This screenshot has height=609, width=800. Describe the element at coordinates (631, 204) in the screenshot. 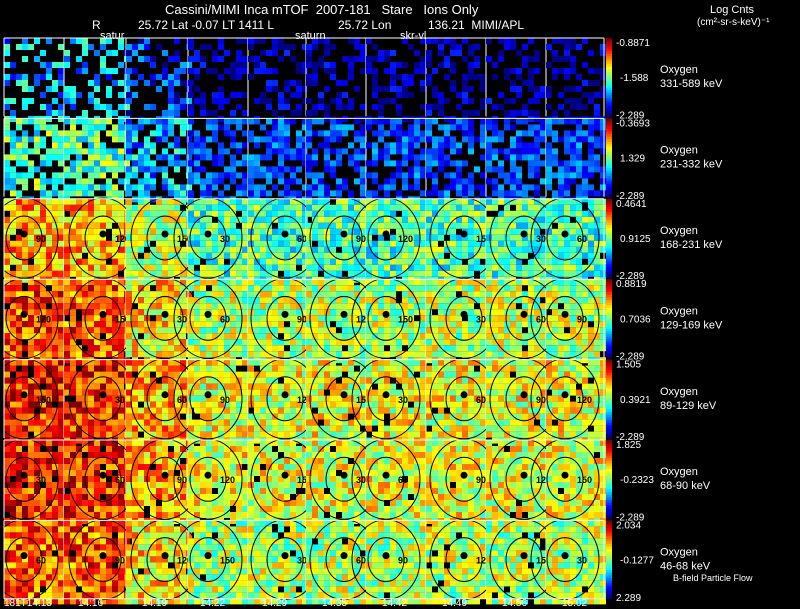

I see `colorbar-max-label: 0.4641` at that location.